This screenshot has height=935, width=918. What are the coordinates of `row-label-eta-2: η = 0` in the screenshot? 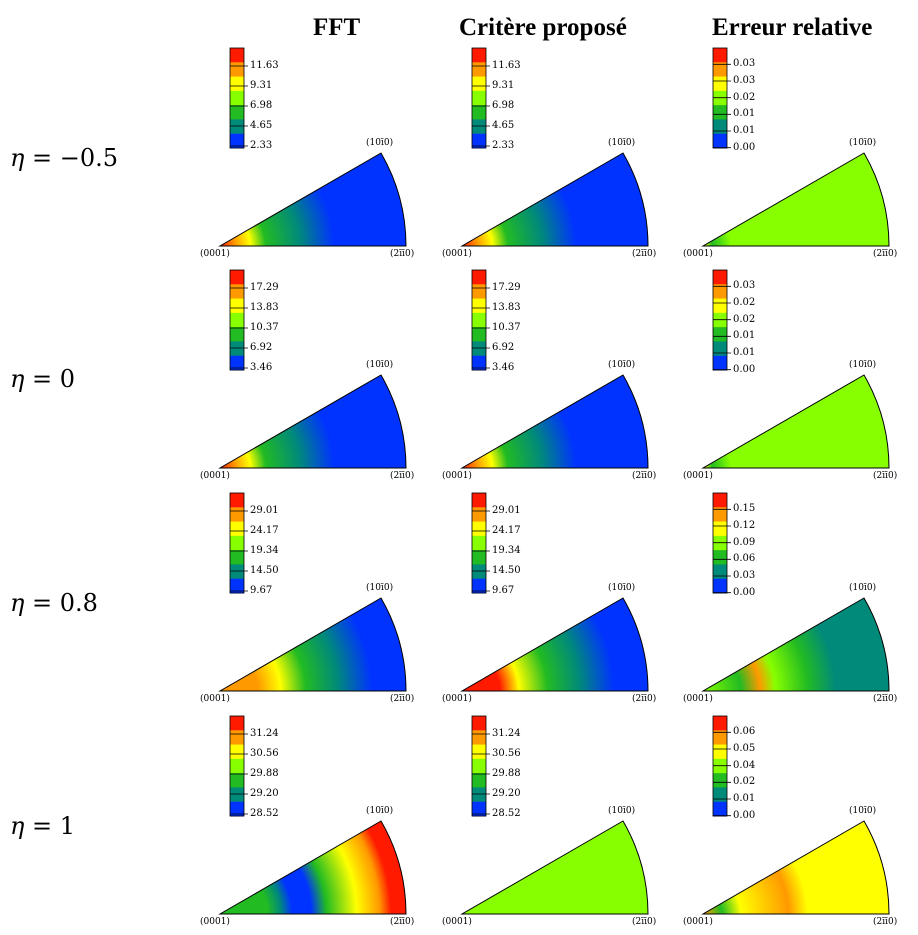 It's located at (43, 379).